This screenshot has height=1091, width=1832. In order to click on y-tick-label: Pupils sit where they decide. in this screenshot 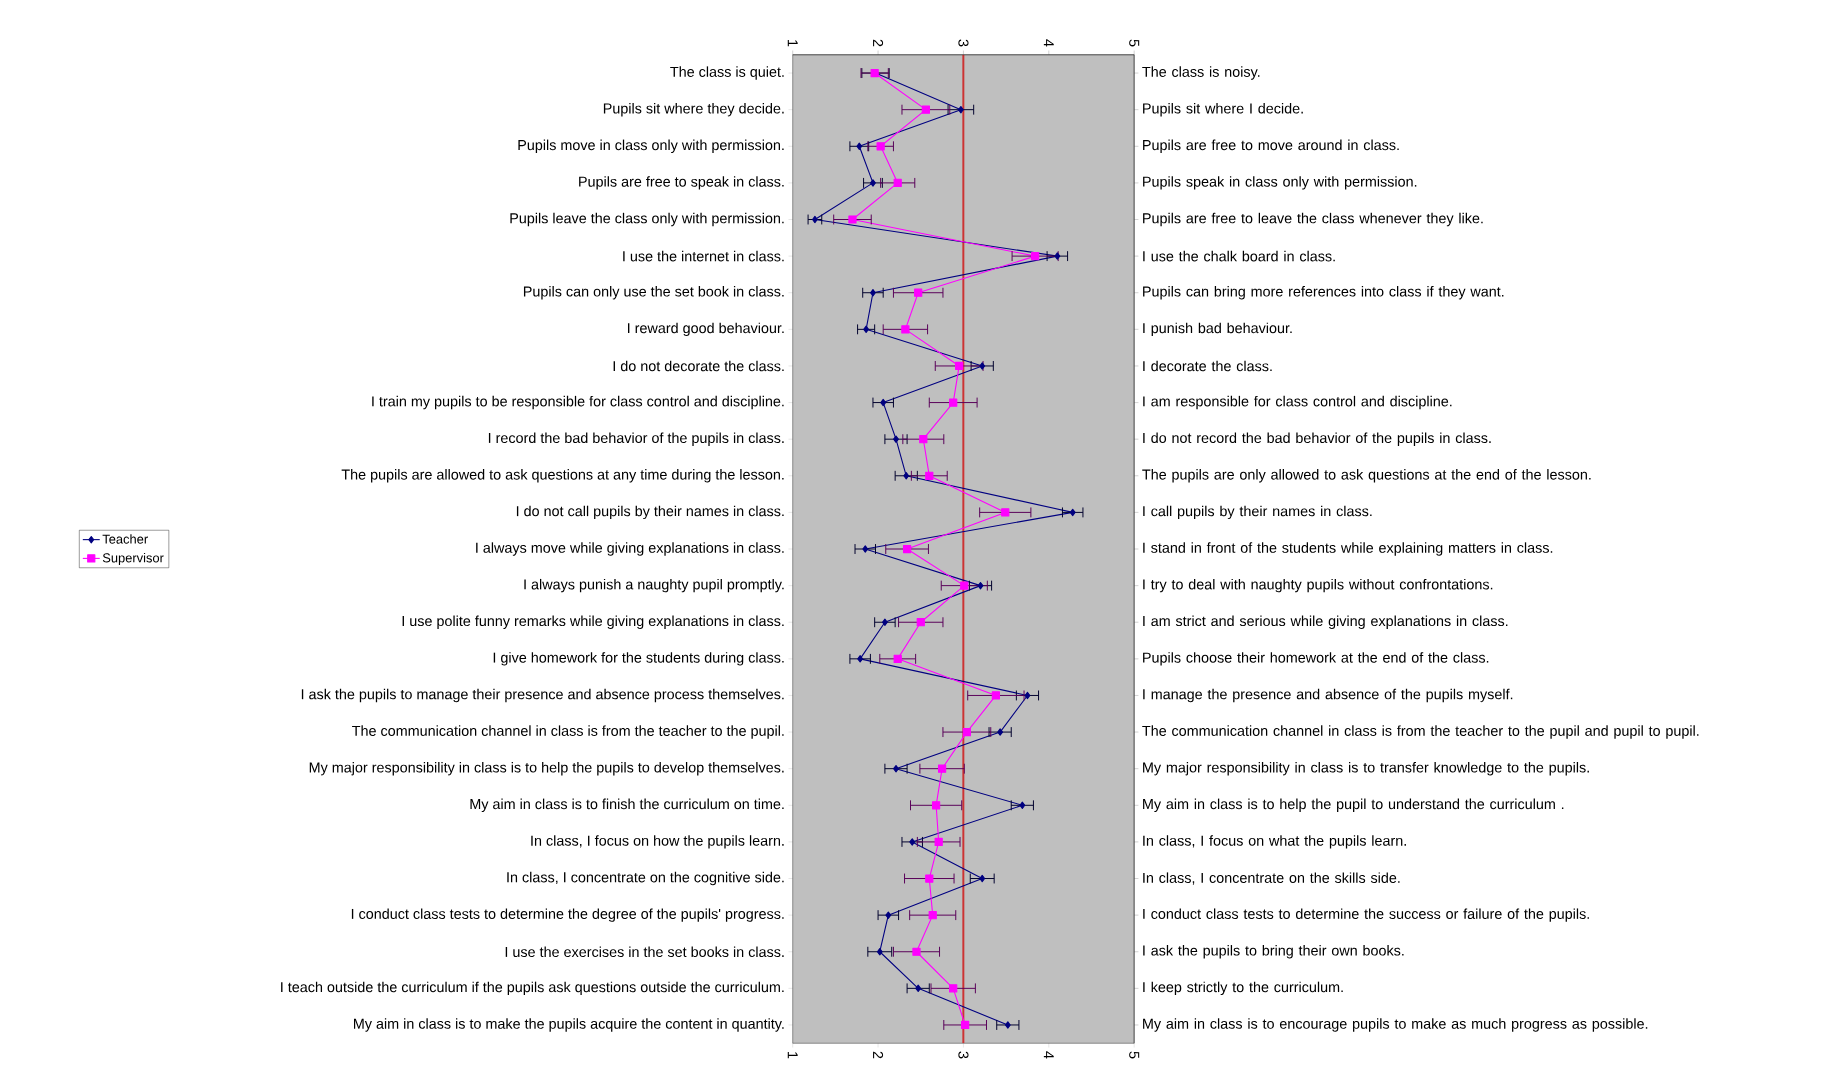, I will do `click(693, 109)`.